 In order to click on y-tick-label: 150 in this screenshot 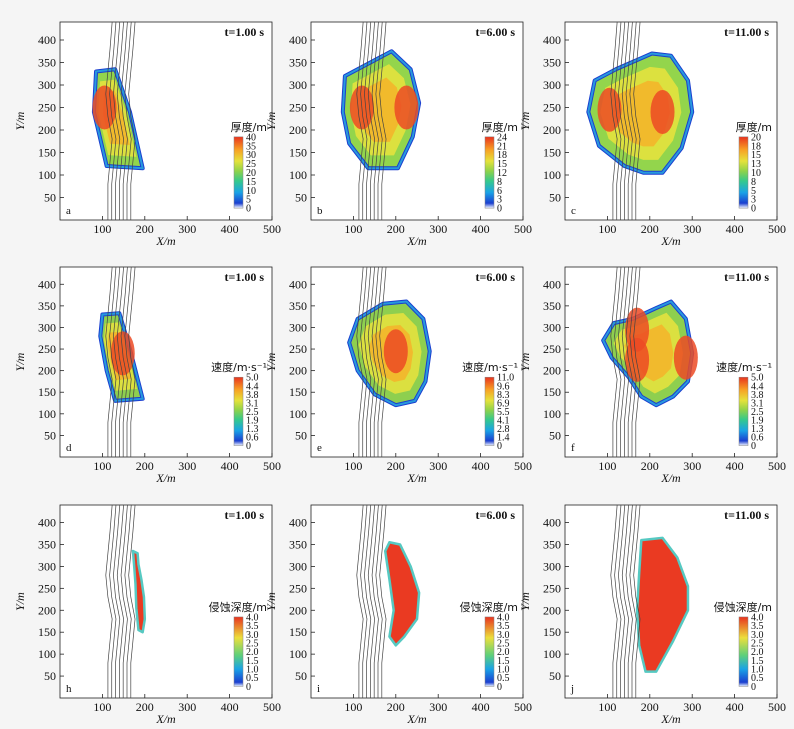, I will do `click(47, 632)`.